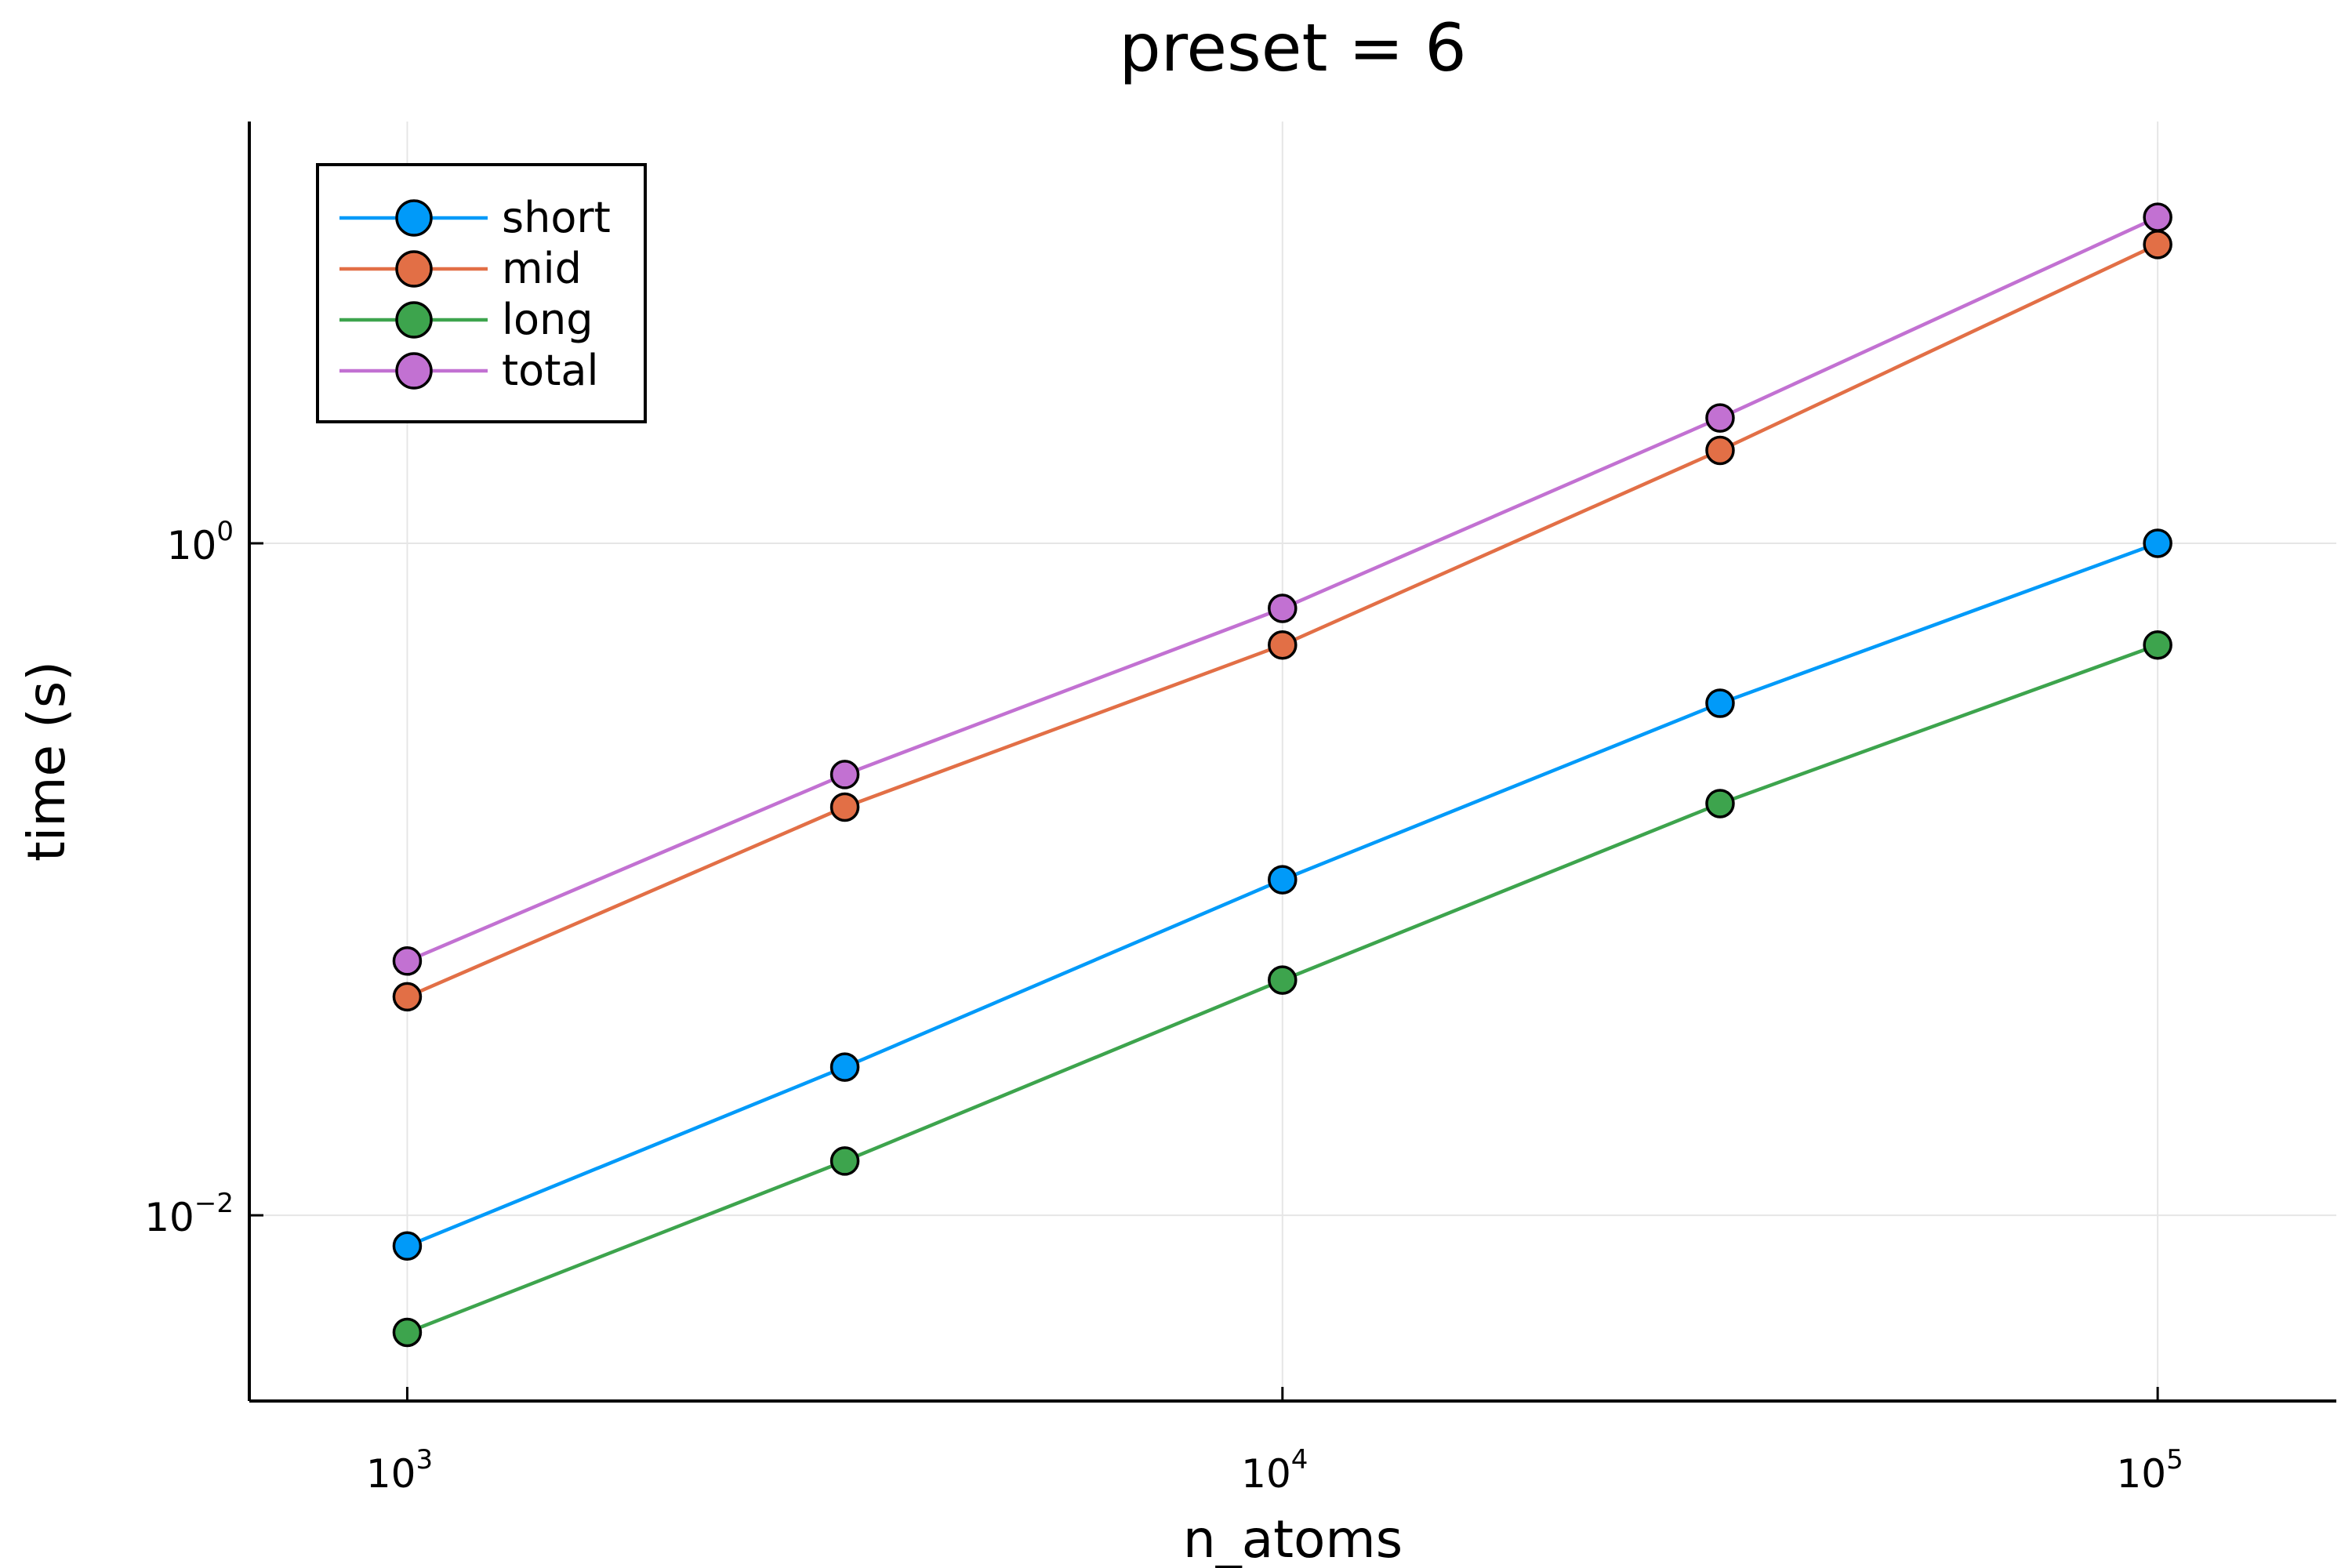  What do you see at coordinates (550, 370) in the screenshot?
I see `legend-label: total` at bounding box center [550, 370].